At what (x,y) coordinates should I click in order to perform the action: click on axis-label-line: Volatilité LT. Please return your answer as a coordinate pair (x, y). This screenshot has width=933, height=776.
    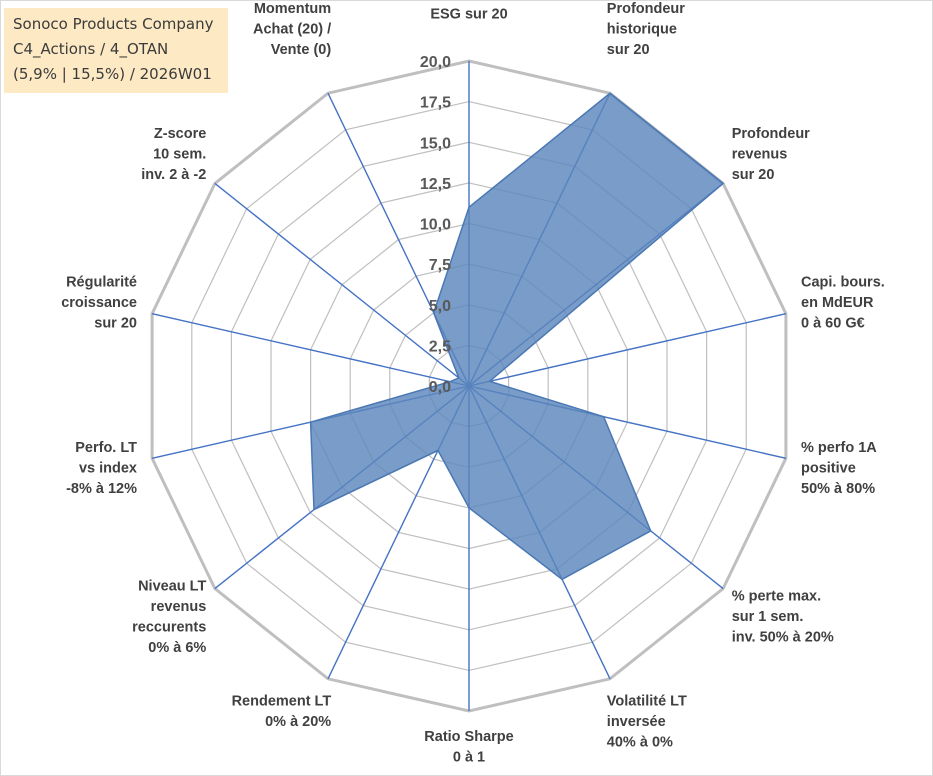
    Looking at the image, I should click on (647, 701).